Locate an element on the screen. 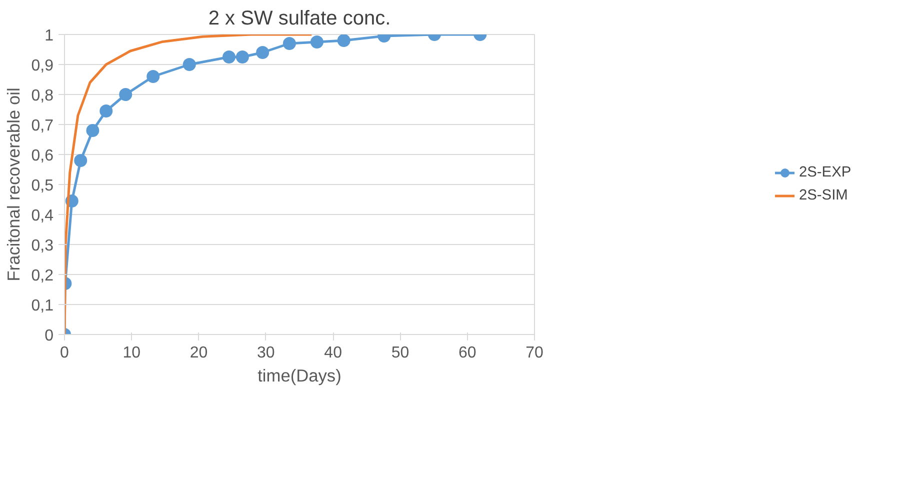 This screenshot has width=901, height=492. y-tick-label: 0,5 is located at coordinates (42, 186).